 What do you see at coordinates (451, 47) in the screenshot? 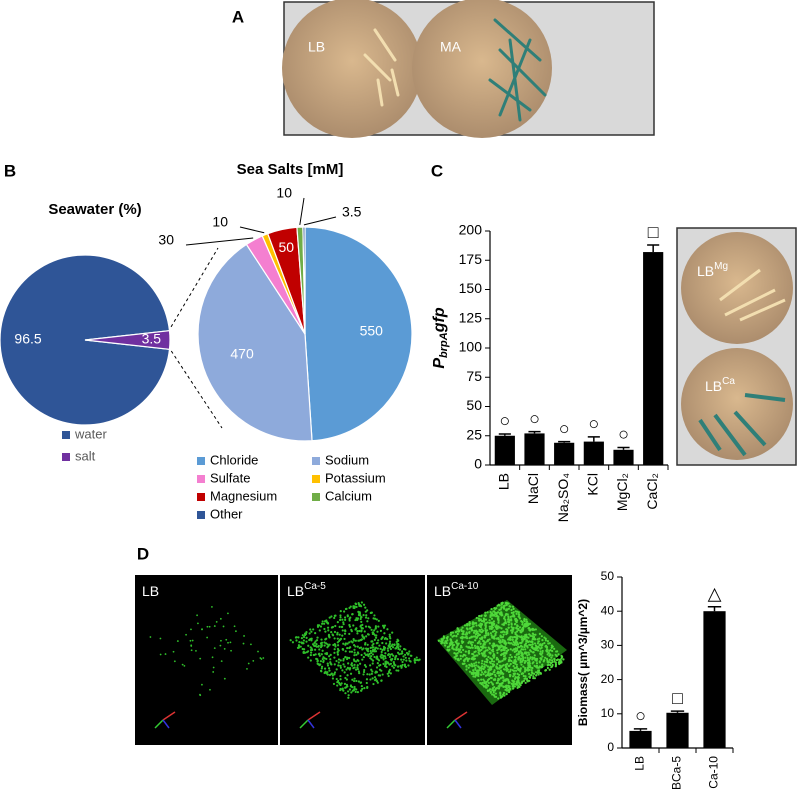
I see `photo-label: MA` at bounding box center [451, 47].